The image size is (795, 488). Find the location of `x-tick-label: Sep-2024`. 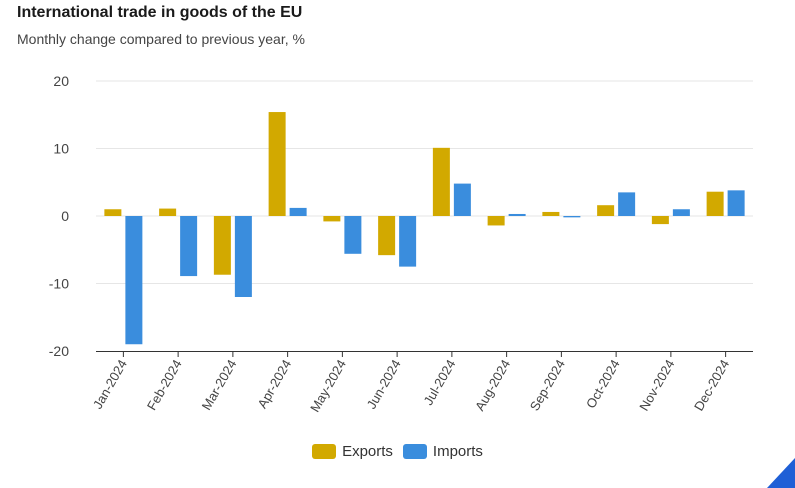

x-tick-label: Sep-2024 is located at coordinates (547, 385).